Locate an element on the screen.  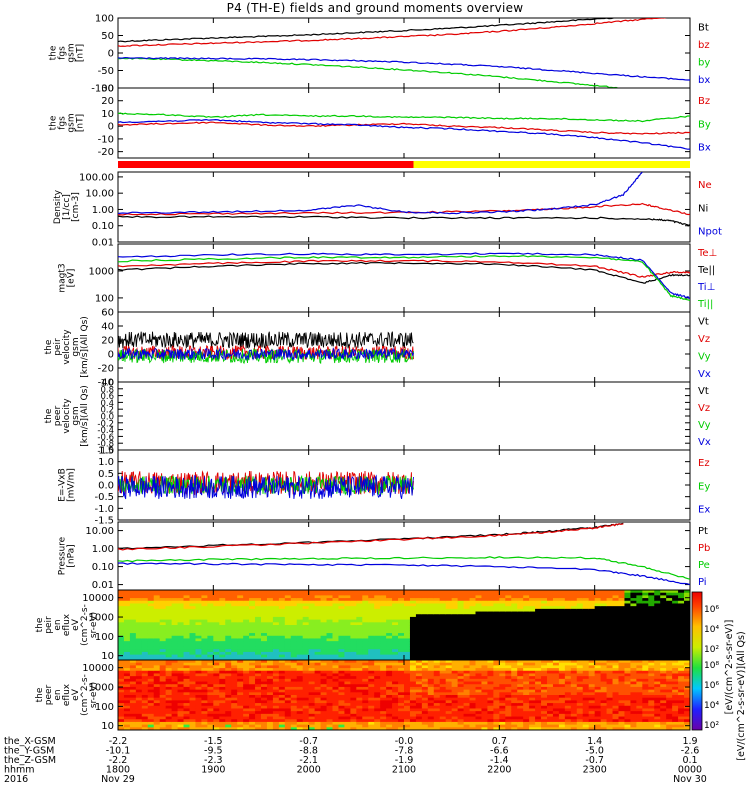
y-tick-label: 100.00 is located at coordinates (96, 177).